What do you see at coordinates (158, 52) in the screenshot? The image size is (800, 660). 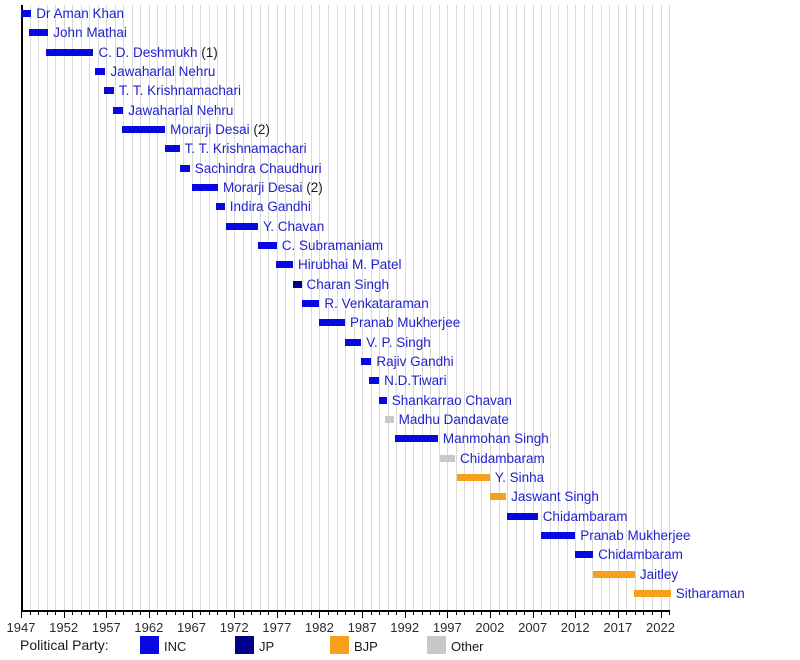 I see `minister-name-label: C. D. Deshmukh (1)` at bounding box center [158, 52].